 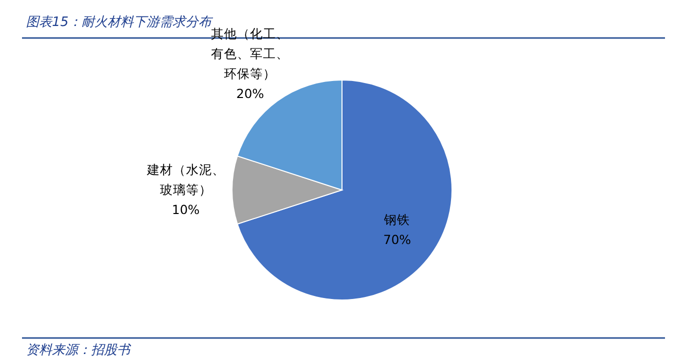 I want to click on chart-title: 图表15：耐火材料下游需求分布, so click(x=119, y=22).